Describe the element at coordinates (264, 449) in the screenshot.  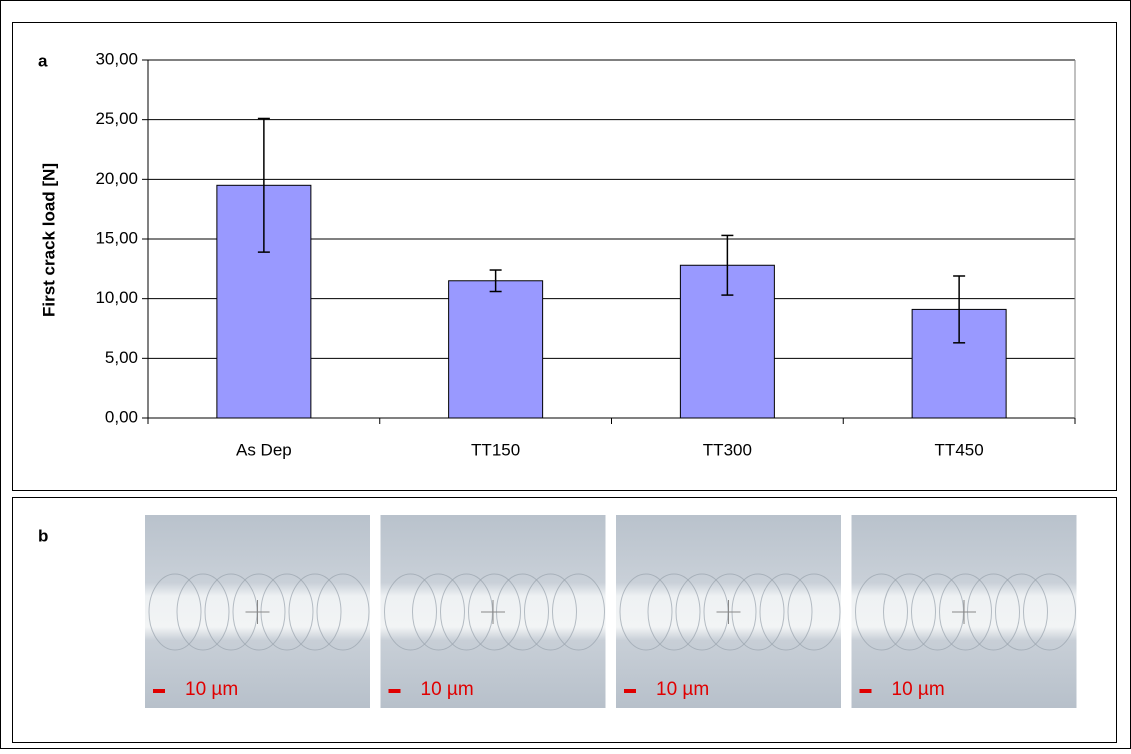
I see `x-tick-label: As Dep` at that location.